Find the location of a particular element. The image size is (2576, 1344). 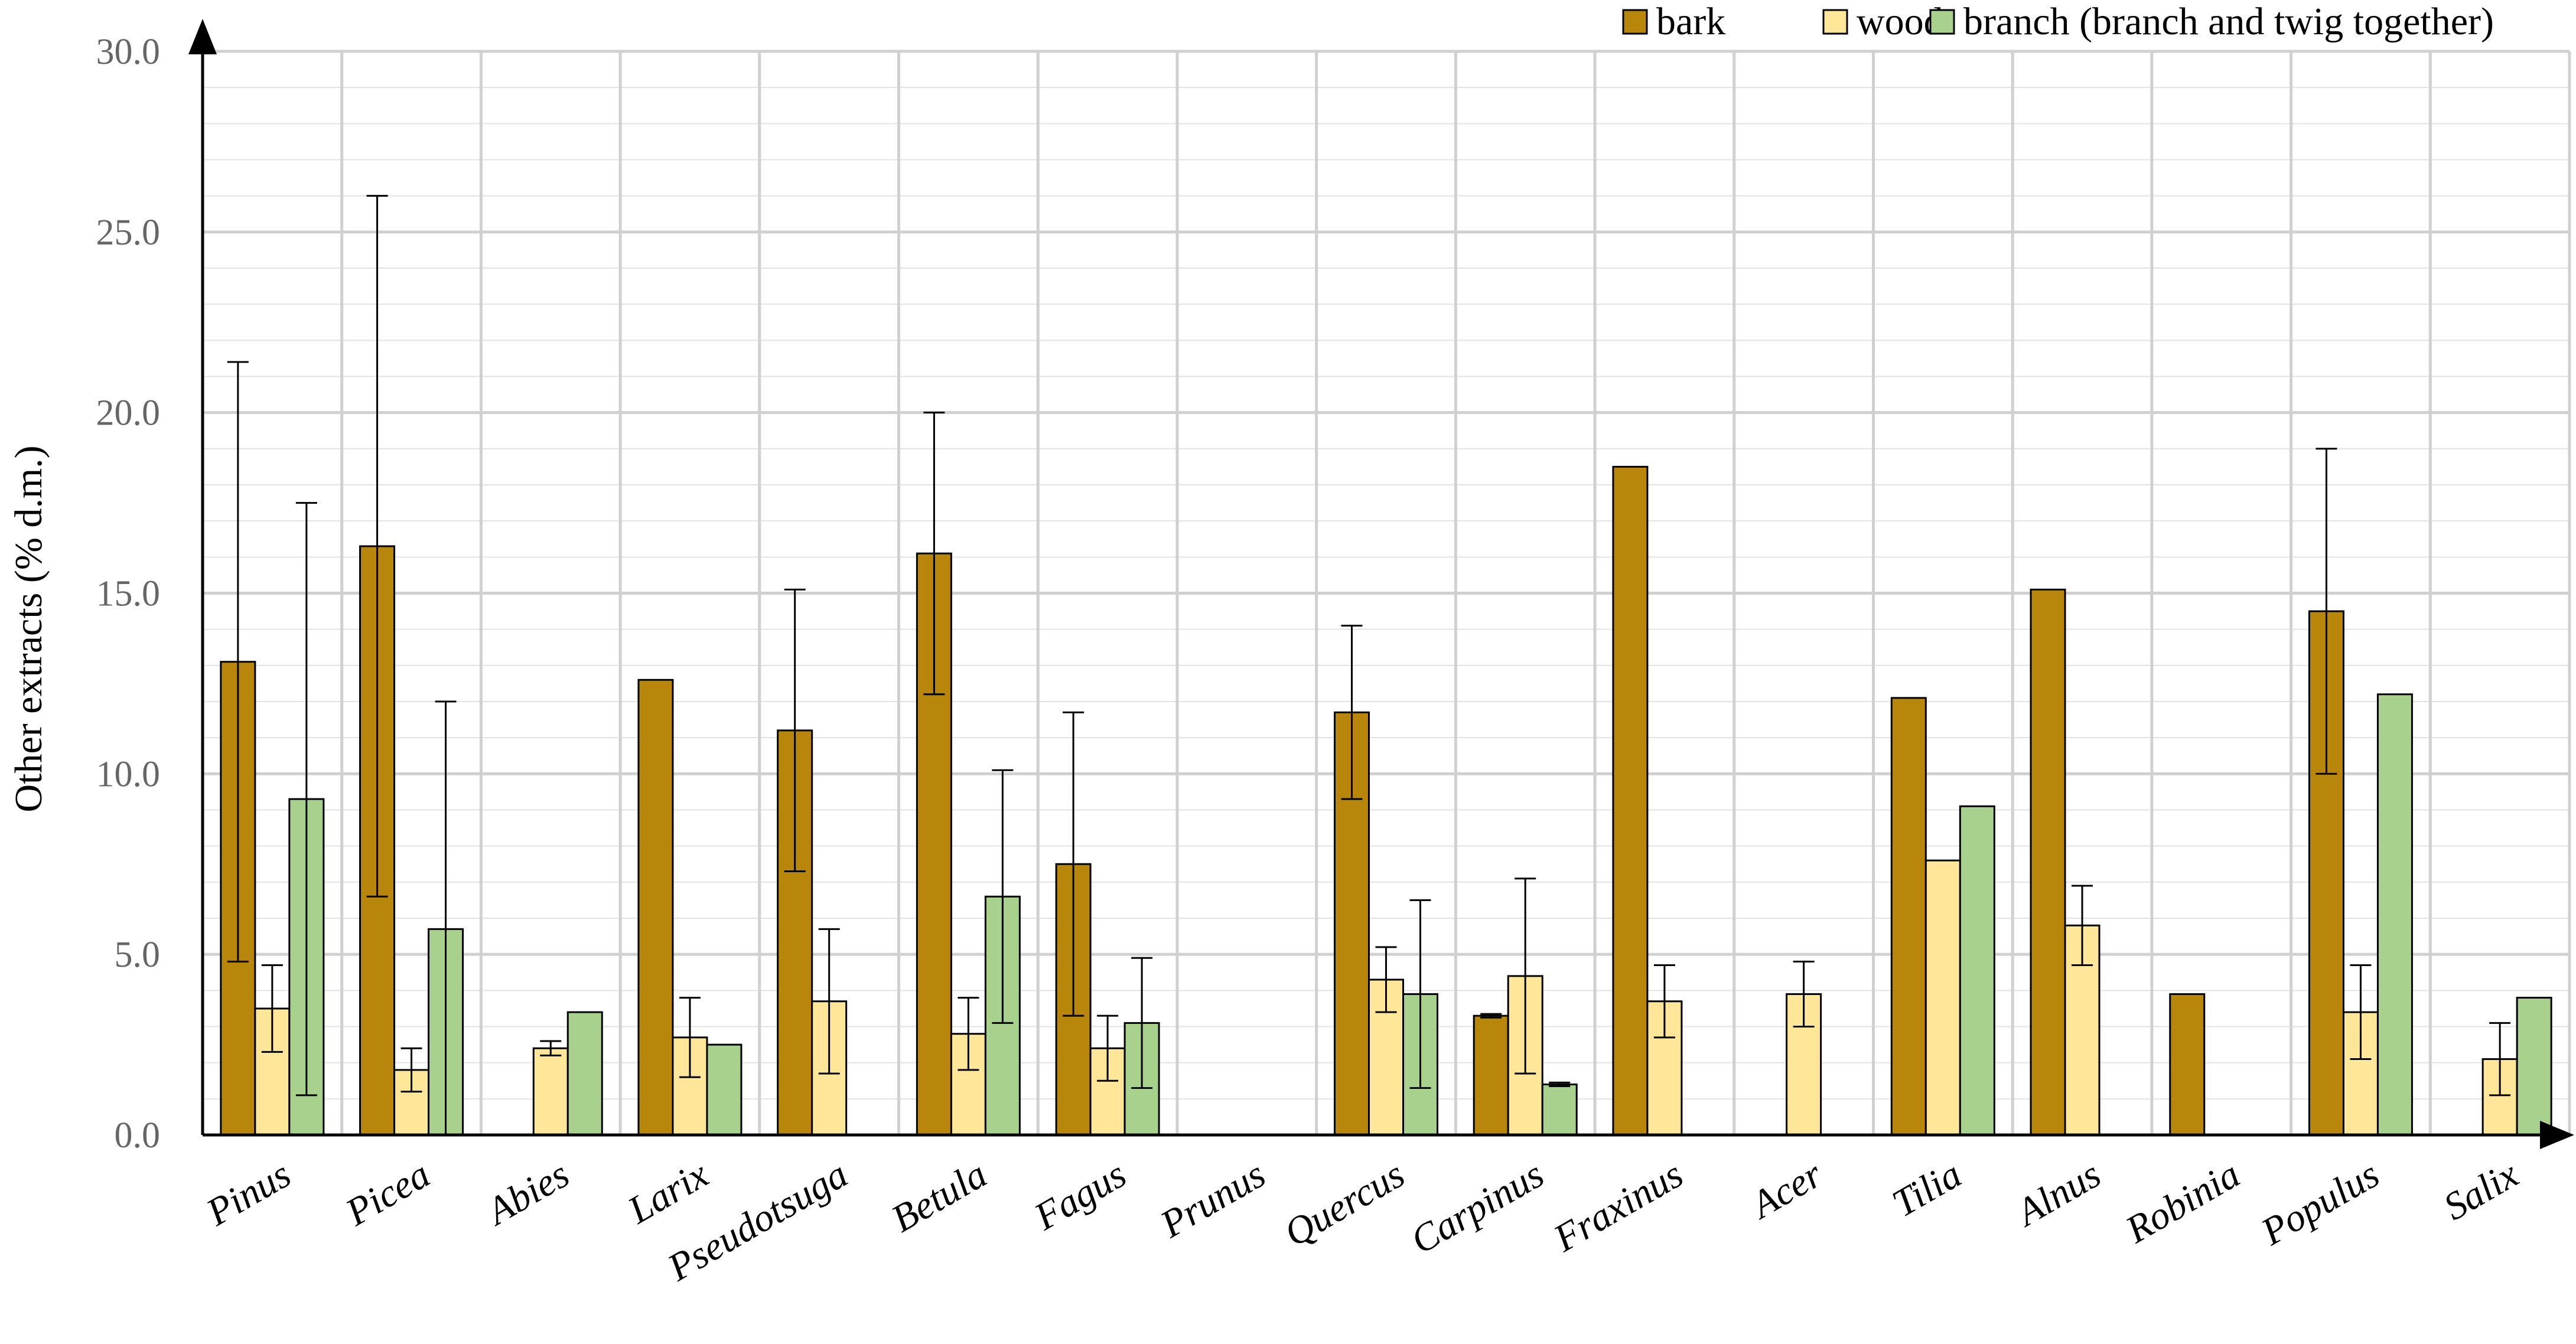

category-label-abies: Abies is located at coordinates (527, 1194).